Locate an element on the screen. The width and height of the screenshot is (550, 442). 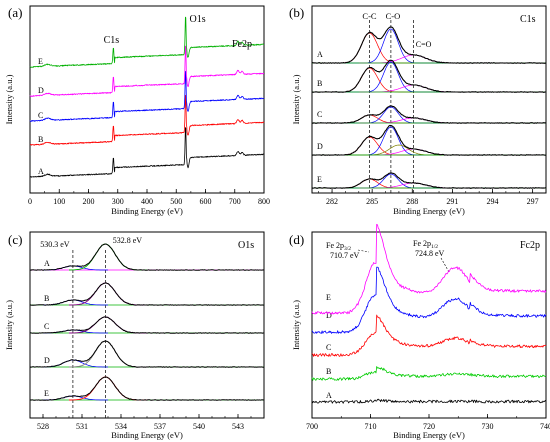
panel-b-envelope-E is located at coordinates (429, 180).